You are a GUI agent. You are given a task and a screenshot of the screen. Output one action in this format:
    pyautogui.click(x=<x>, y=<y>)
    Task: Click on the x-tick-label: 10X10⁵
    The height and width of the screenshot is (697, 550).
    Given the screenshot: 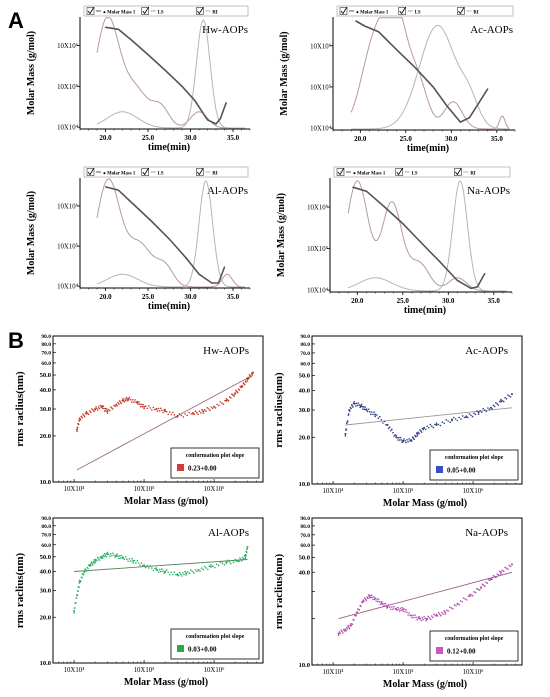 What is the action you would take?
    pyautogui.click(x=404, y=672)
    